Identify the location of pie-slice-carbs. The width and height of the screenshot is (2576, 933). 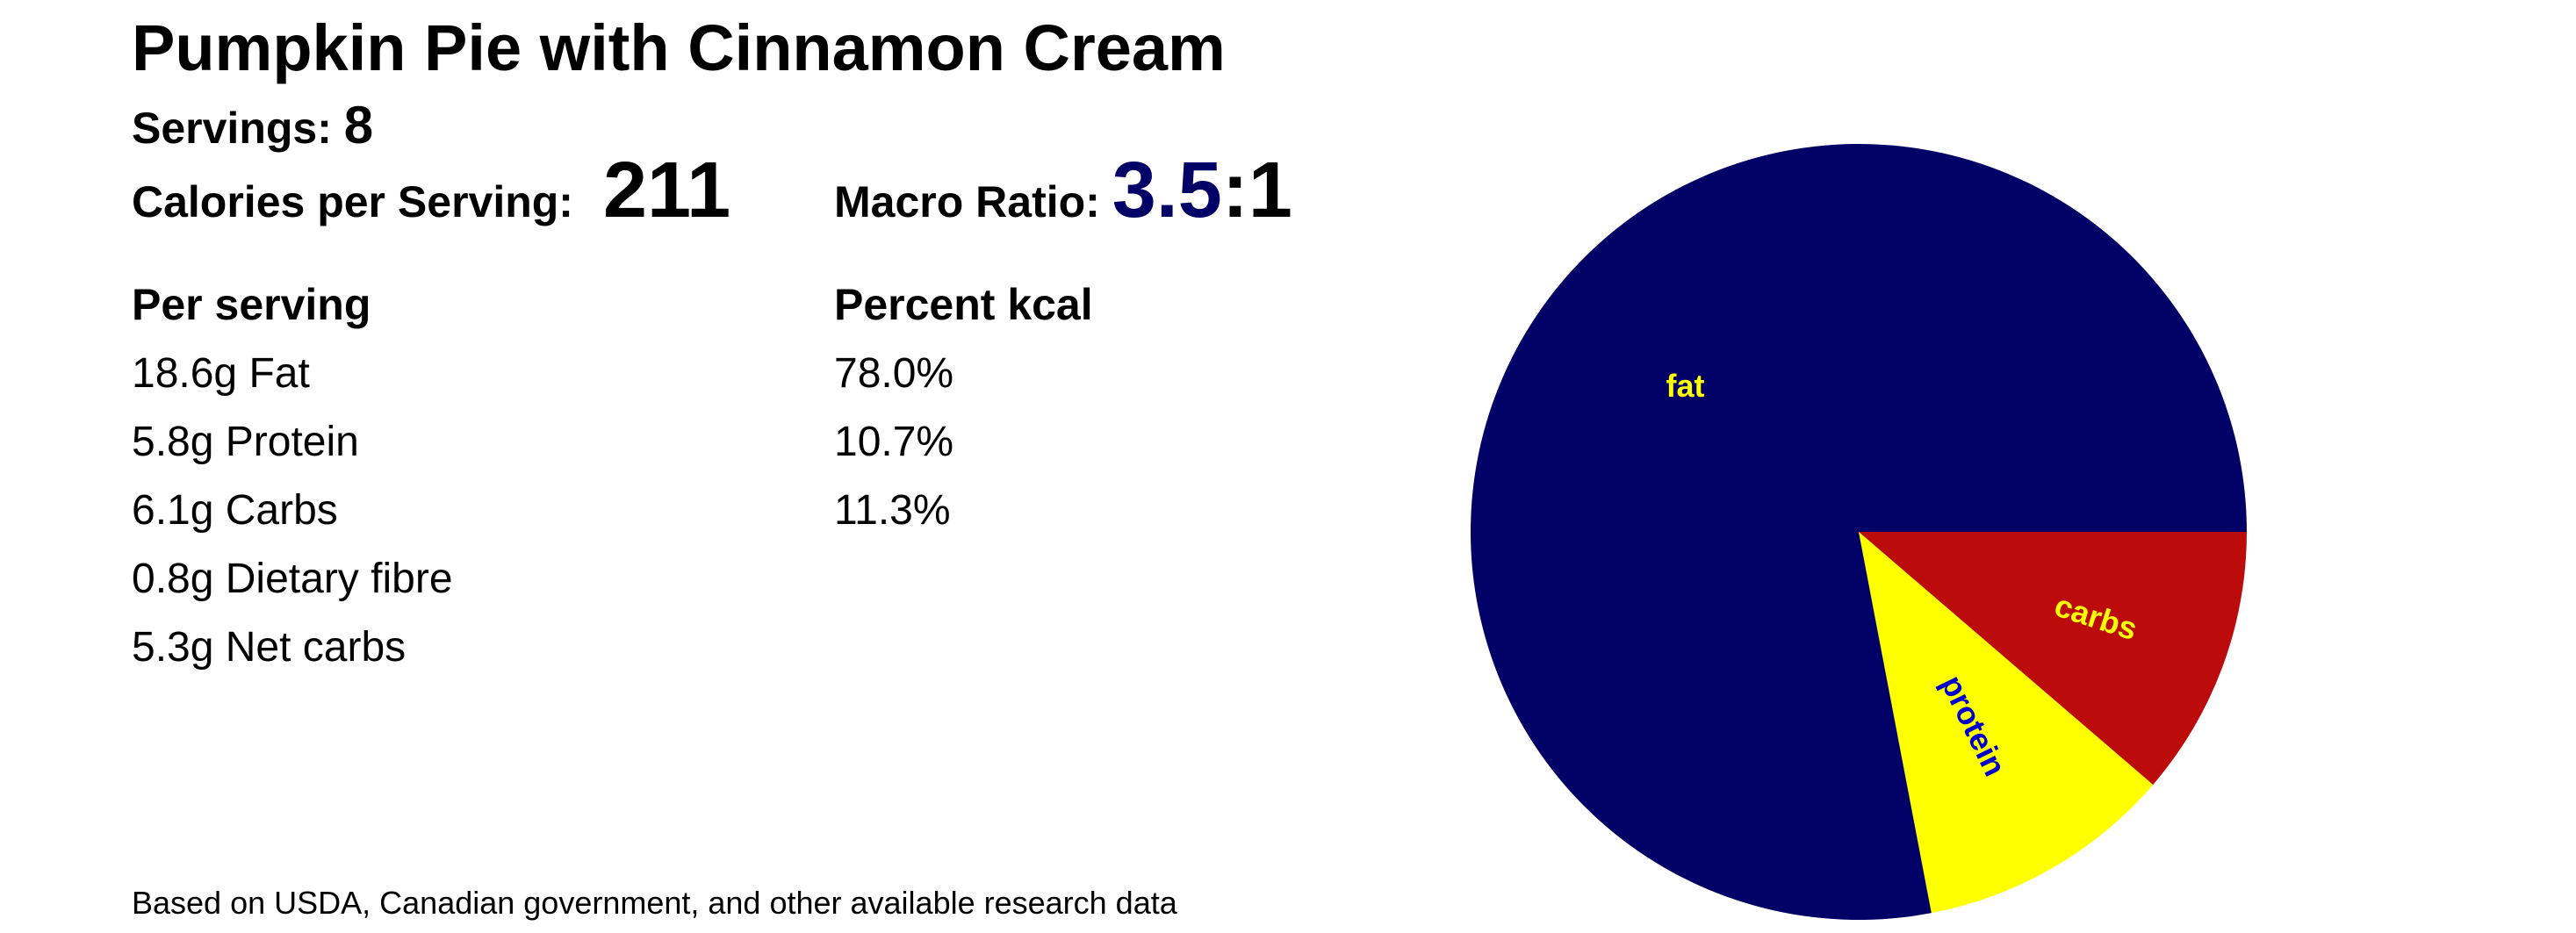
(2053, 659).